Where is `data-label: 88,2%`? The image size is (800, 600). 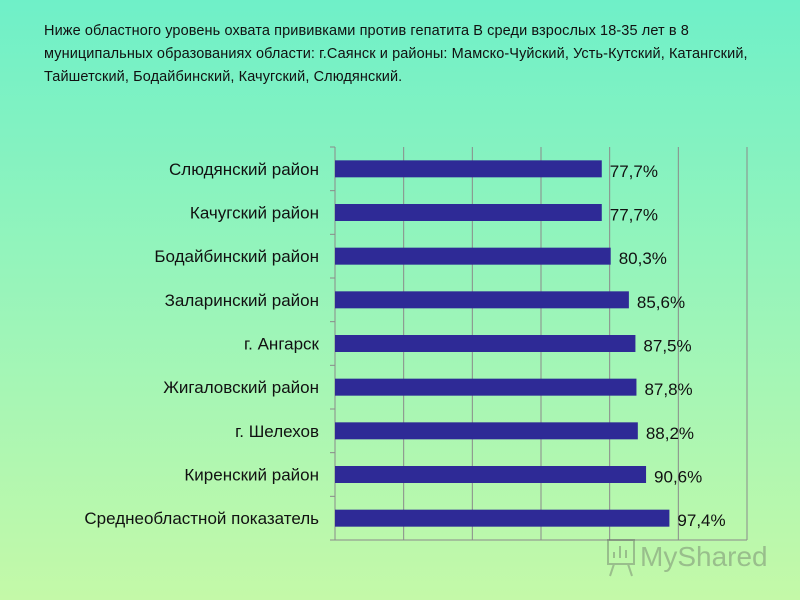
data-label: 88,2% is located at coordinates (670, 433).